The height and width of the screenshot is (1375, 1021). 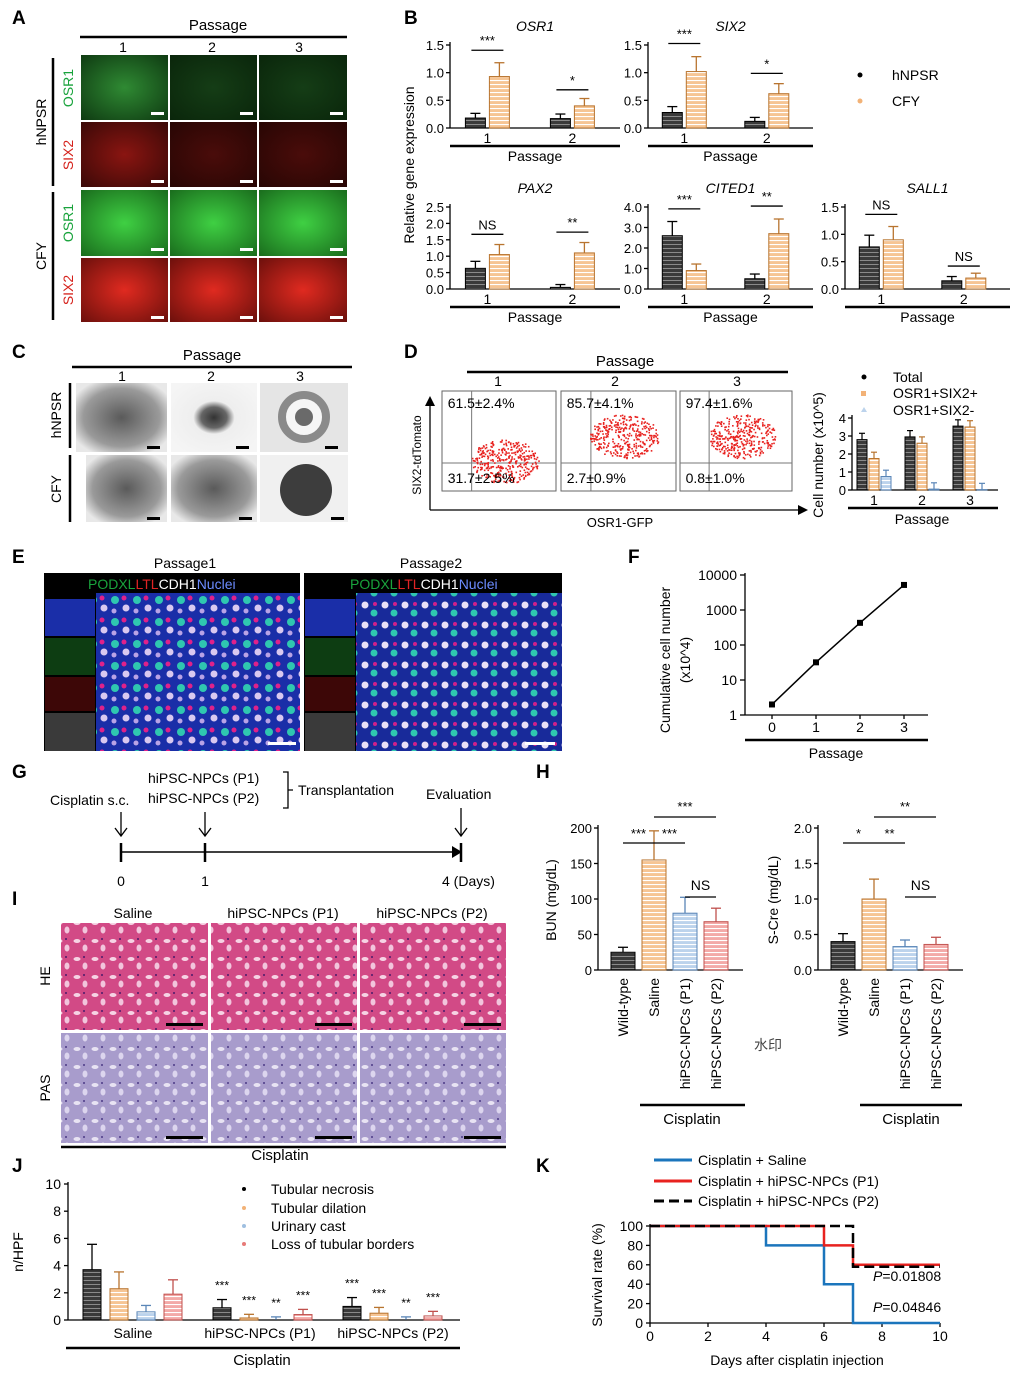 What do you see at coordinates (200, 434) in the screenshot?
I see `panel-c: Passage 1 2 3 hNPSR CFY` at bounding box center [200, 434].